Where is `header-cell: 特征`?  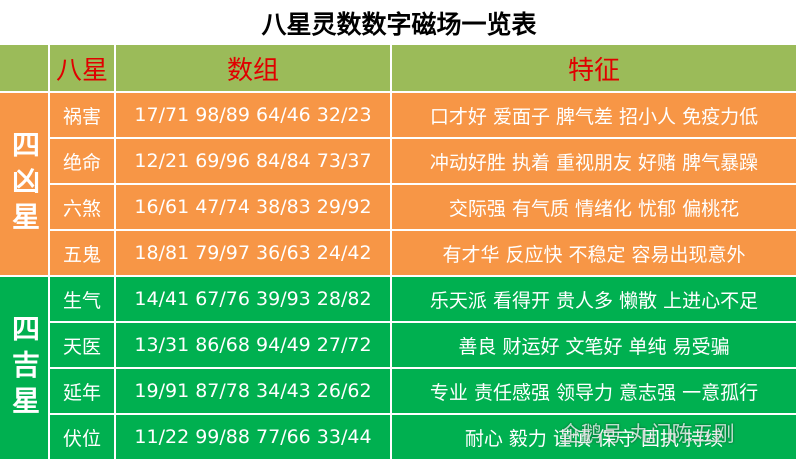
header-cell: 特征 is located at coordinates (595, 69).